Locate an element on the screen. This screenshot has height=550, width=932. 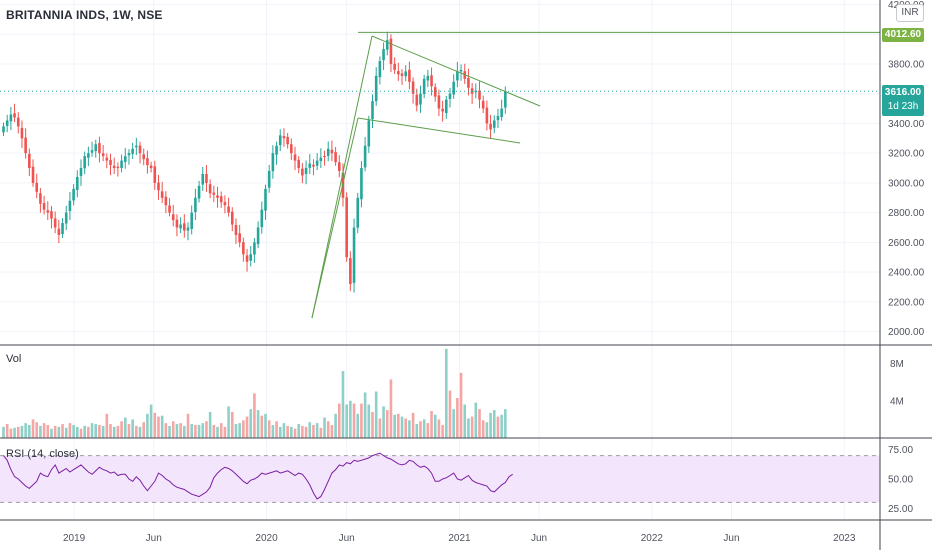
volume-pane-label: Vol is located at coordinates (14, 359).